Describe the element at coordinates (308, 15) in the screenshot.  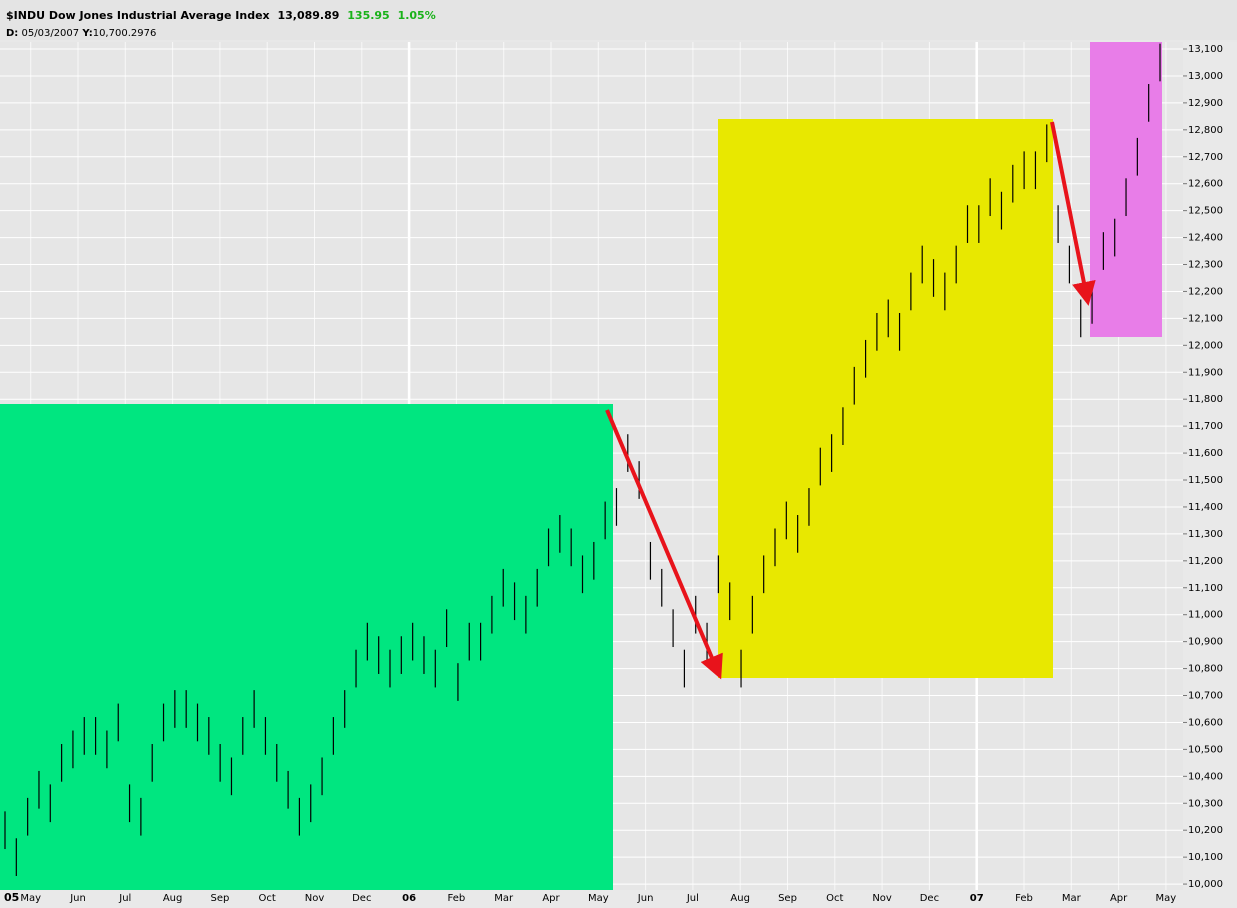
I see `last-price: 13,089.89` at that location.